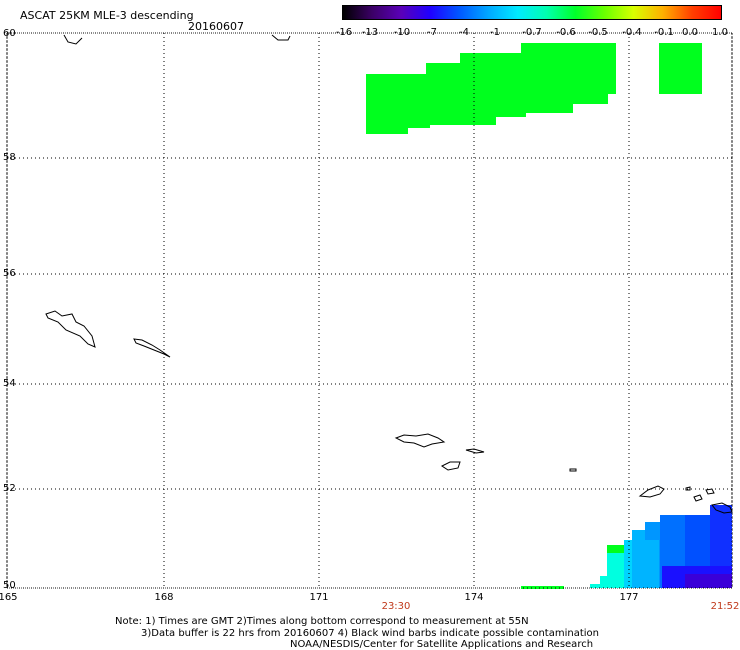  What do you see at coordinates (164, 597) in the screenshot?
I see `lon-label: 168` at bounding box center [164, 597].